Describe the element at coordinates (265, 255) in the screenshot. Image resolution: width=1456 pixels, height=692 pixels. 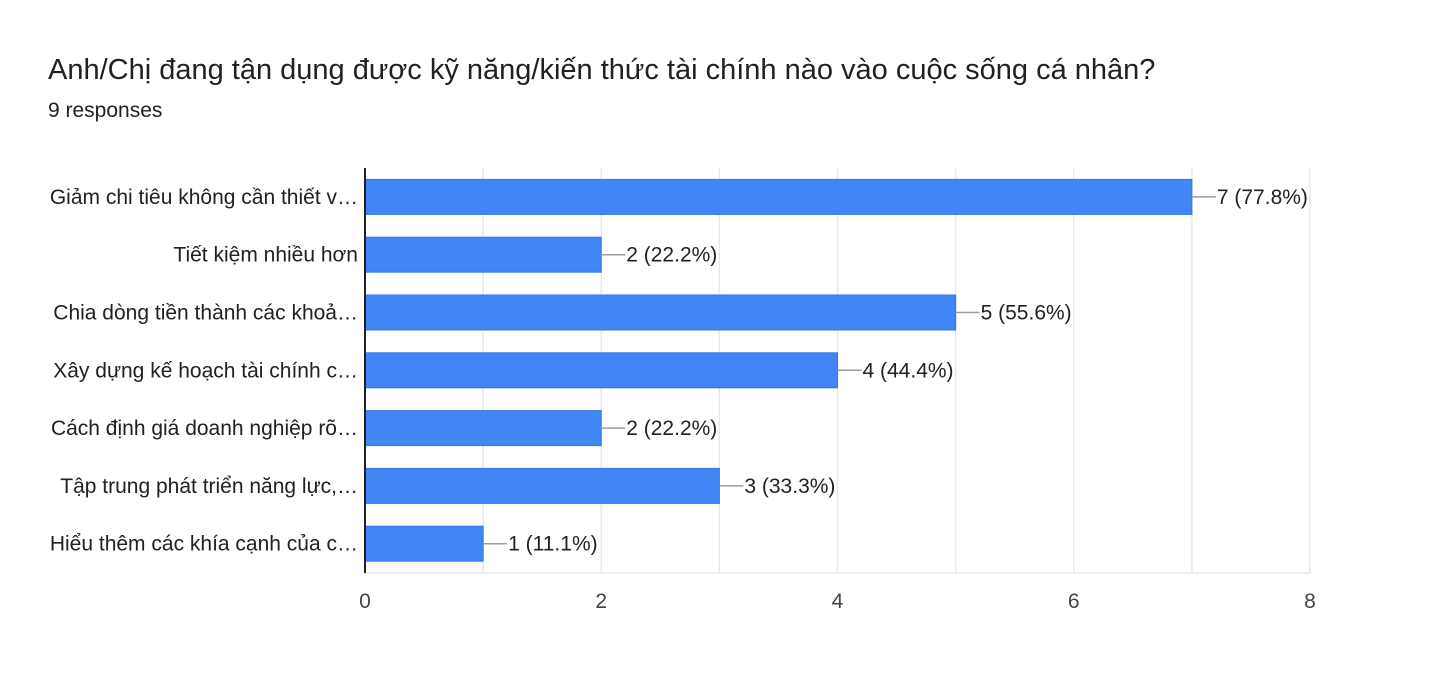
I see `category-label: Tiết kiệm nhiều hơn` at that location.